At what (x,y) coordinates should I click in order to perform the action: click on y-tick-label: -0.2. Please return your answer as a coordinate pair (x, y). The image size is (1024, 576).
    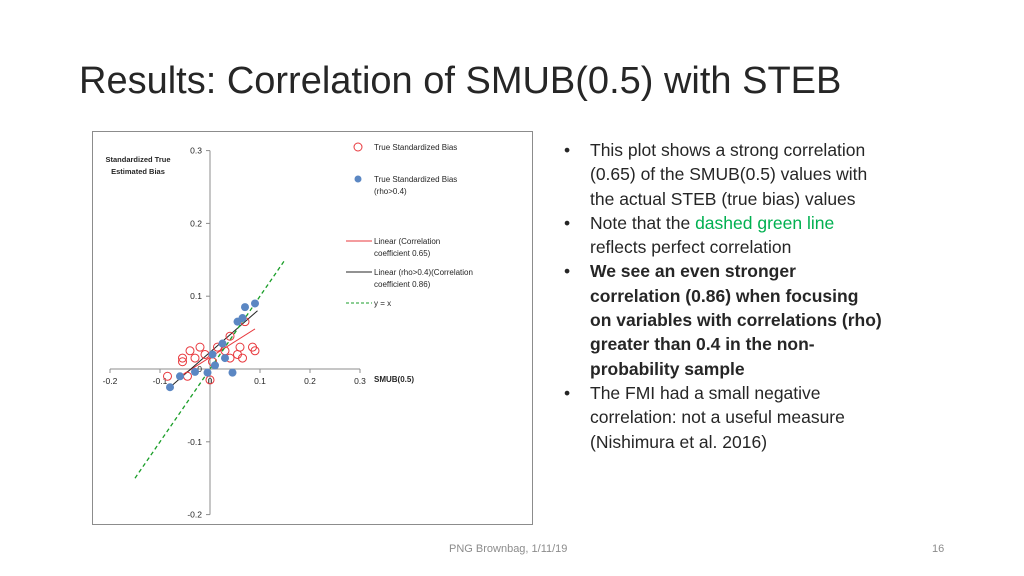
    Looking at the image, I should click on (194, 515).